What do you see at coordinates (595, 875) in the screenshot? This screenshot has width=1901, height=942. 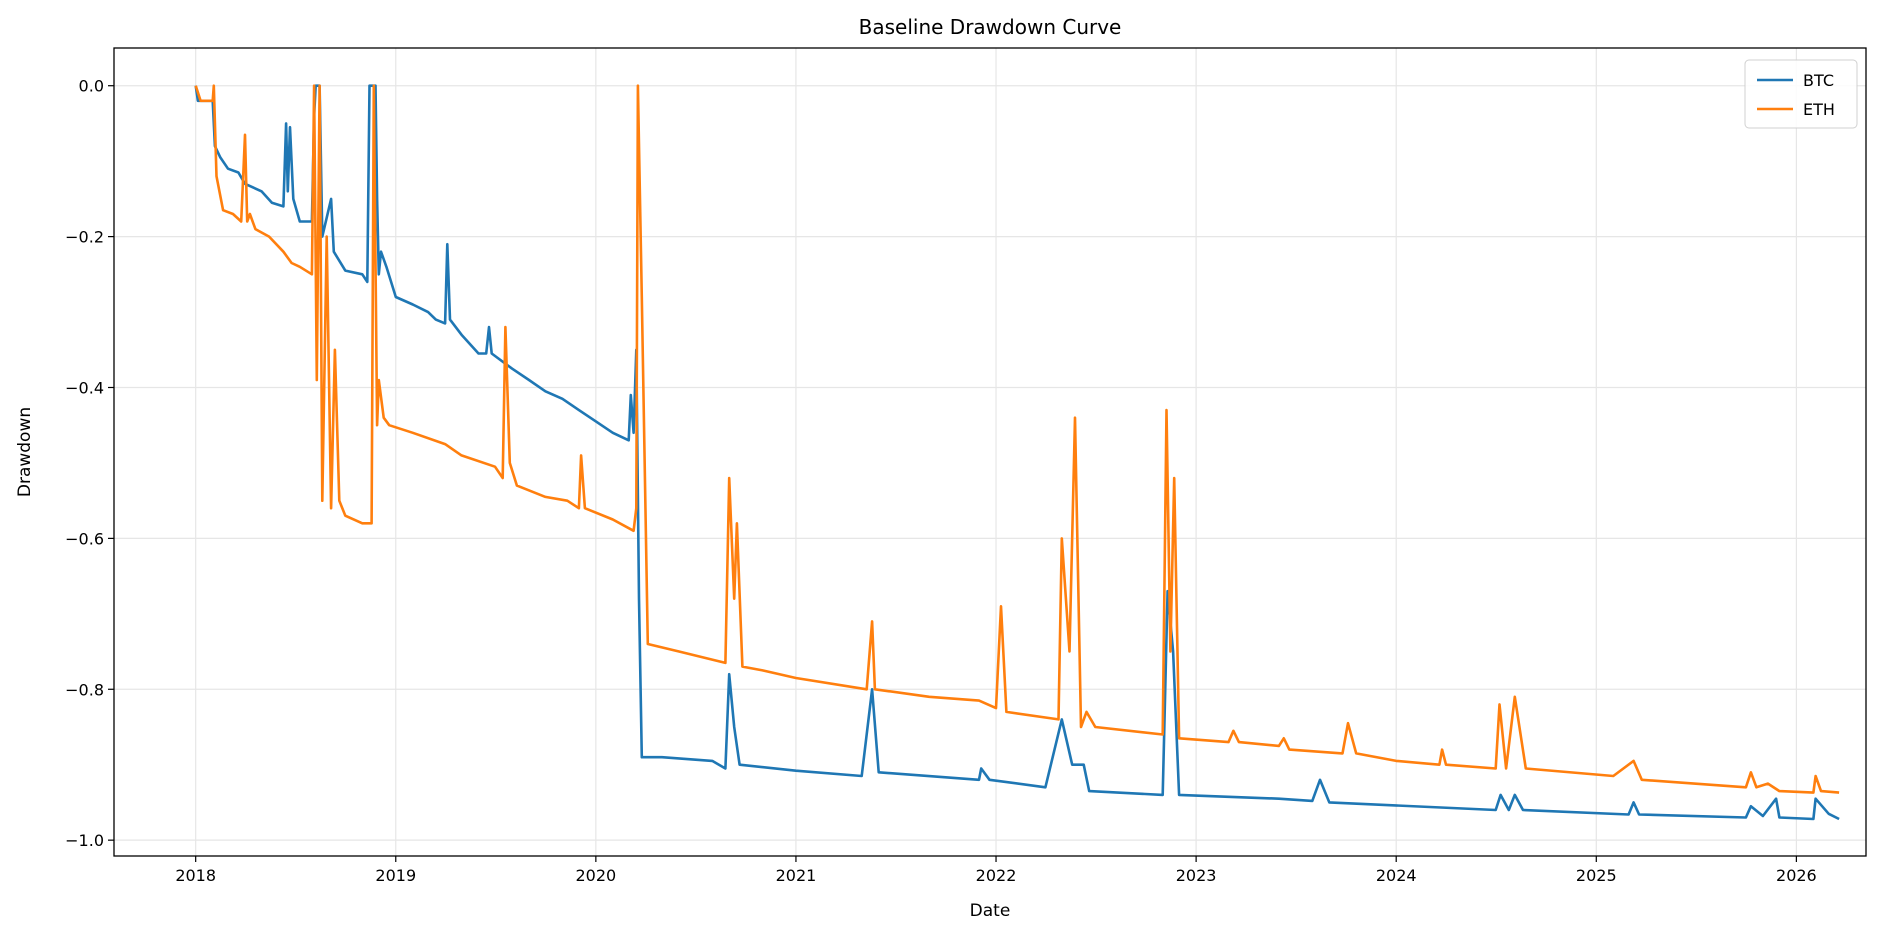 I see `x-tick-label: 2020` at bounding box center [595, 875].